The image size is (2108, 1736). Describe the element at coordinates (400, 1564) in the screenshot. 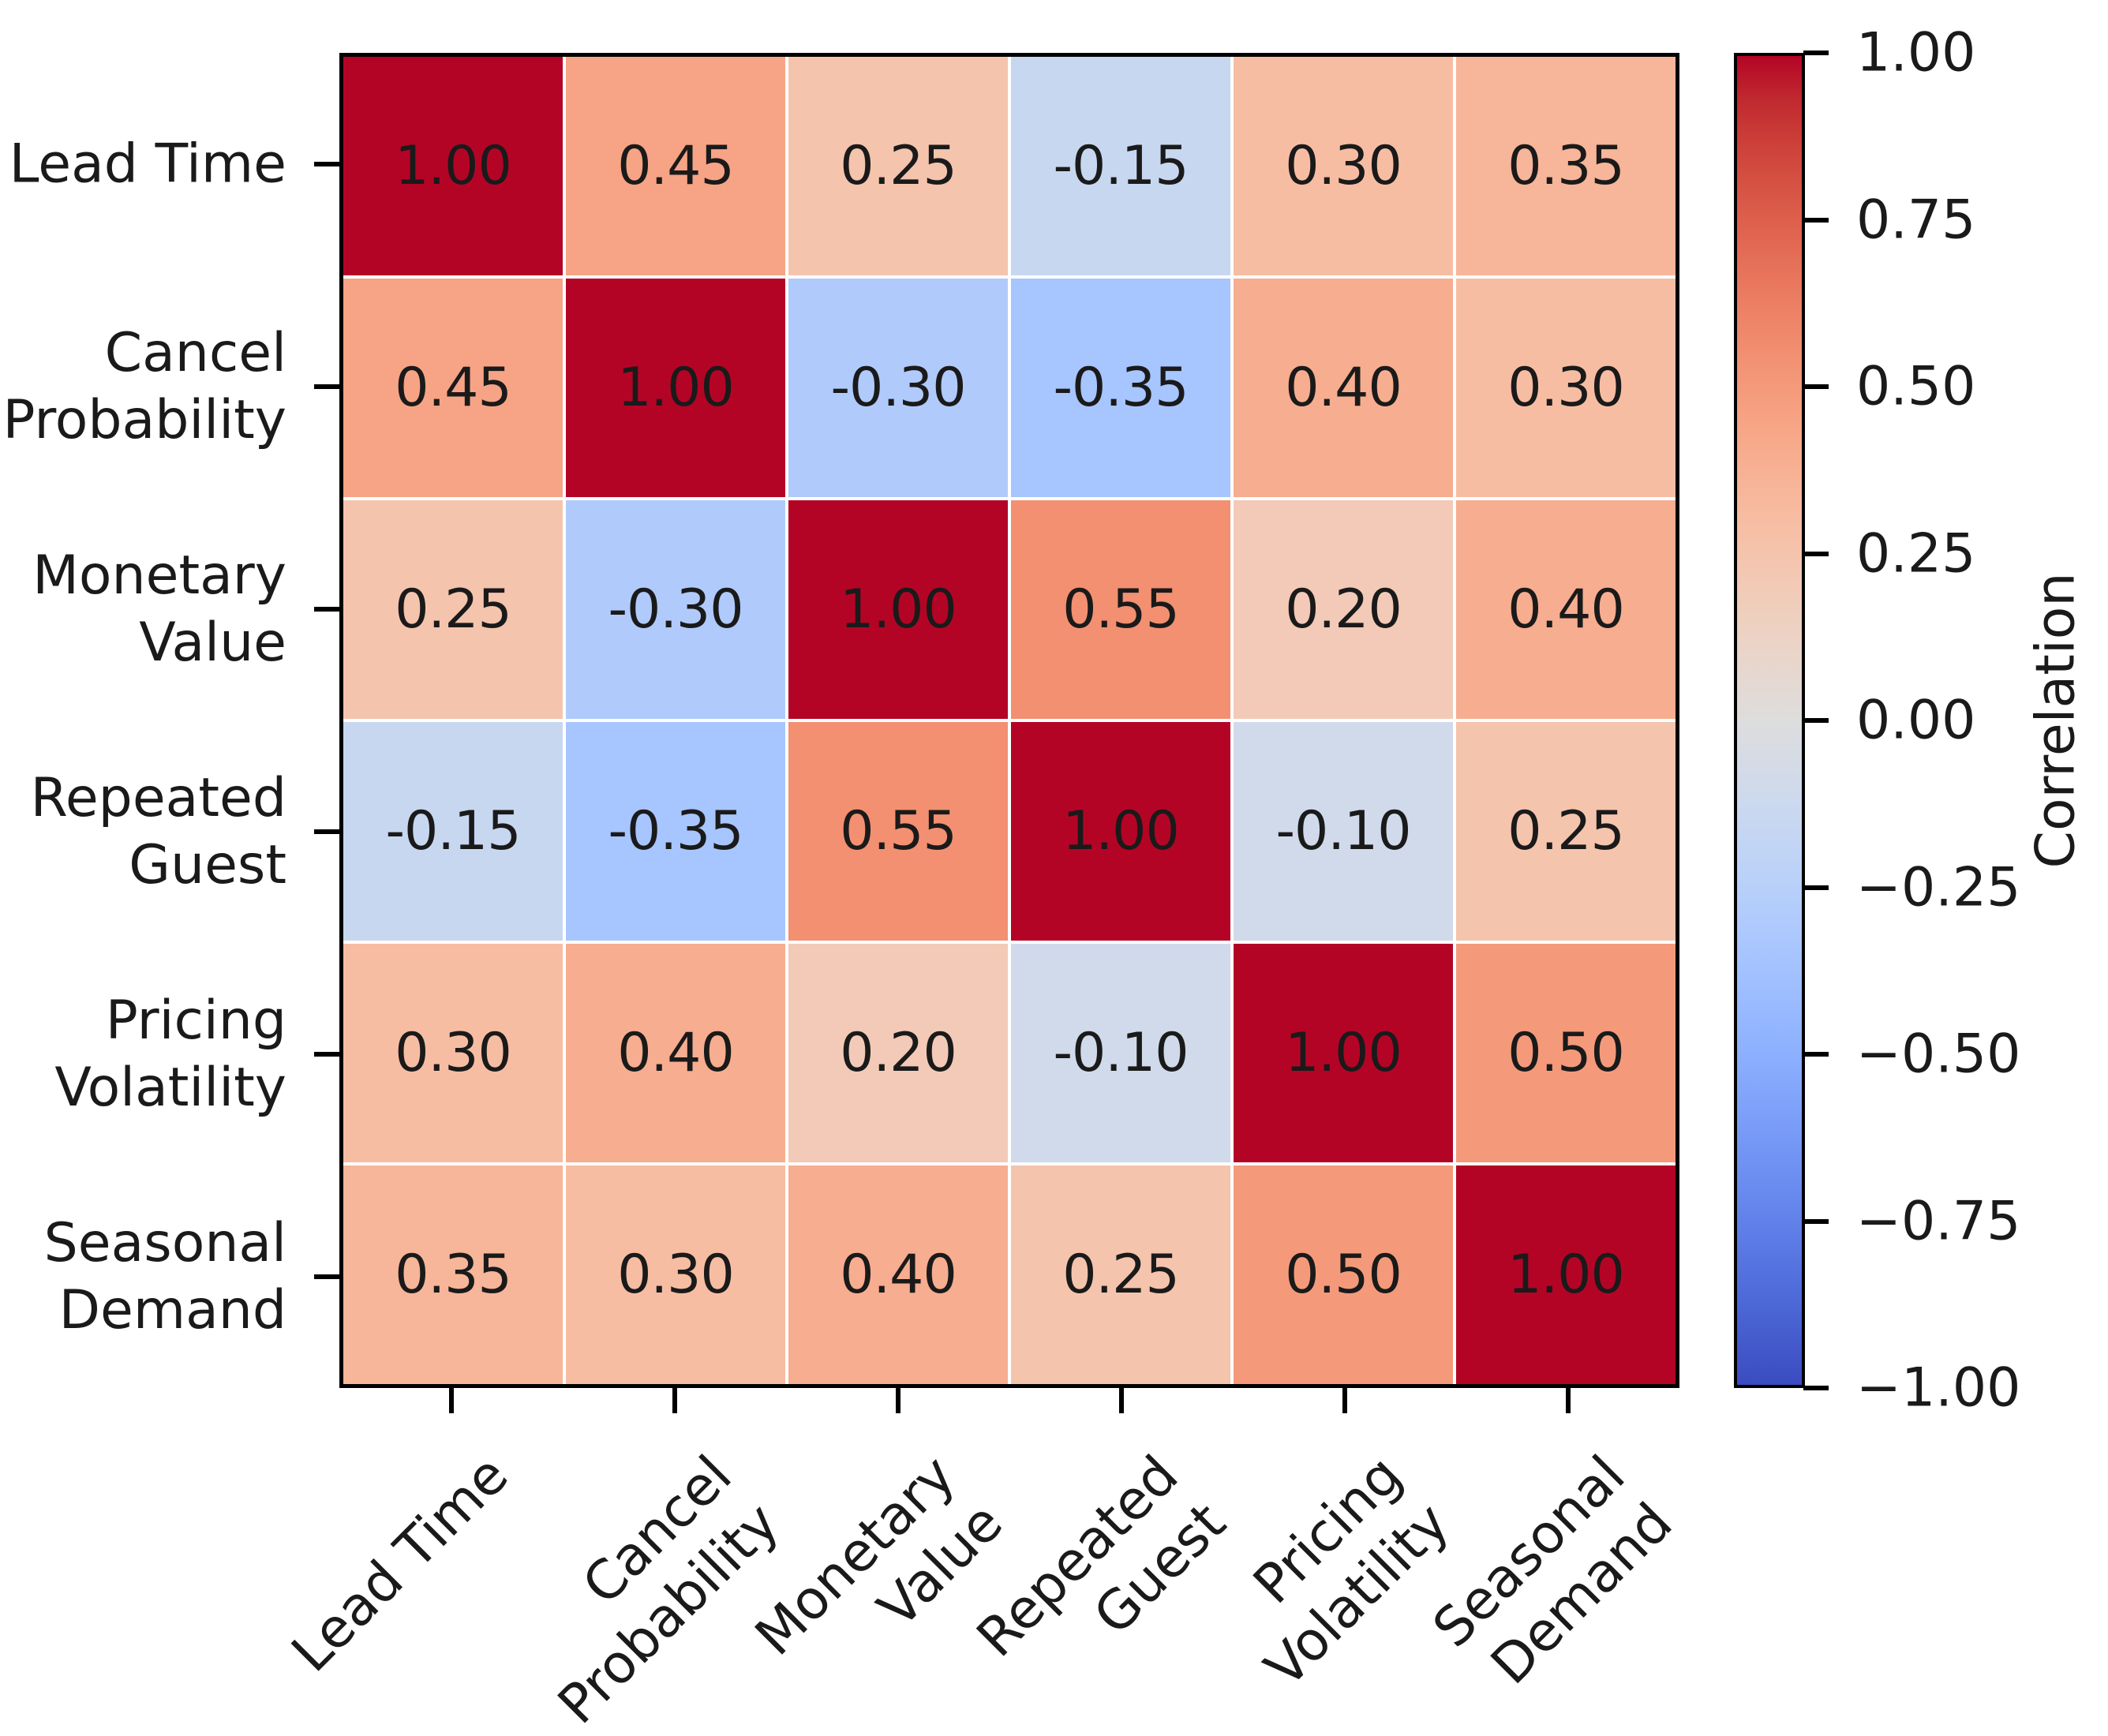

I see `x-tick-label: Lead Time` at that location.